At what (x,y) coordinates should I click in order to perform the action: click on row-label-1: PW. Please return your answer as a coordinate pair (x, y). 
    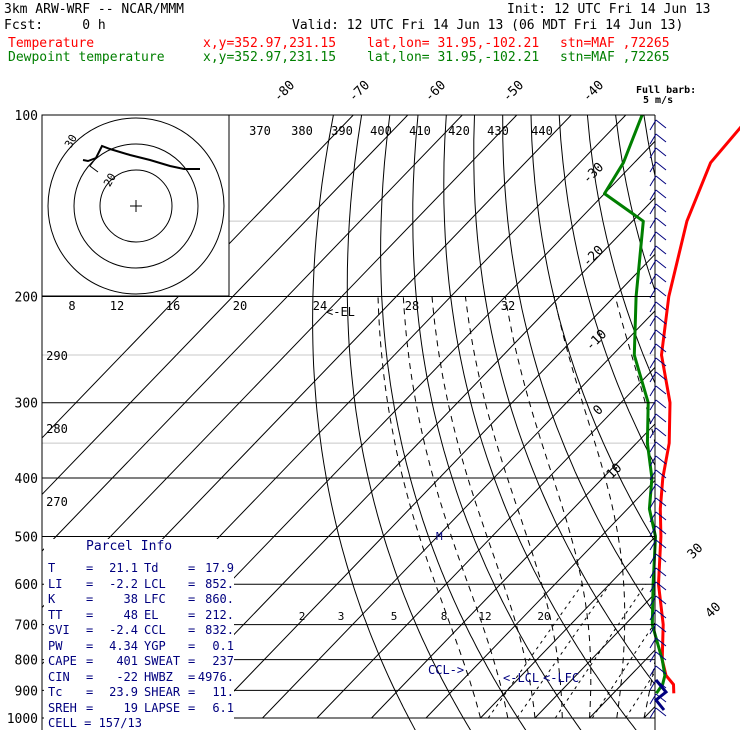
    Looking at the image, I should click on (55, 645).